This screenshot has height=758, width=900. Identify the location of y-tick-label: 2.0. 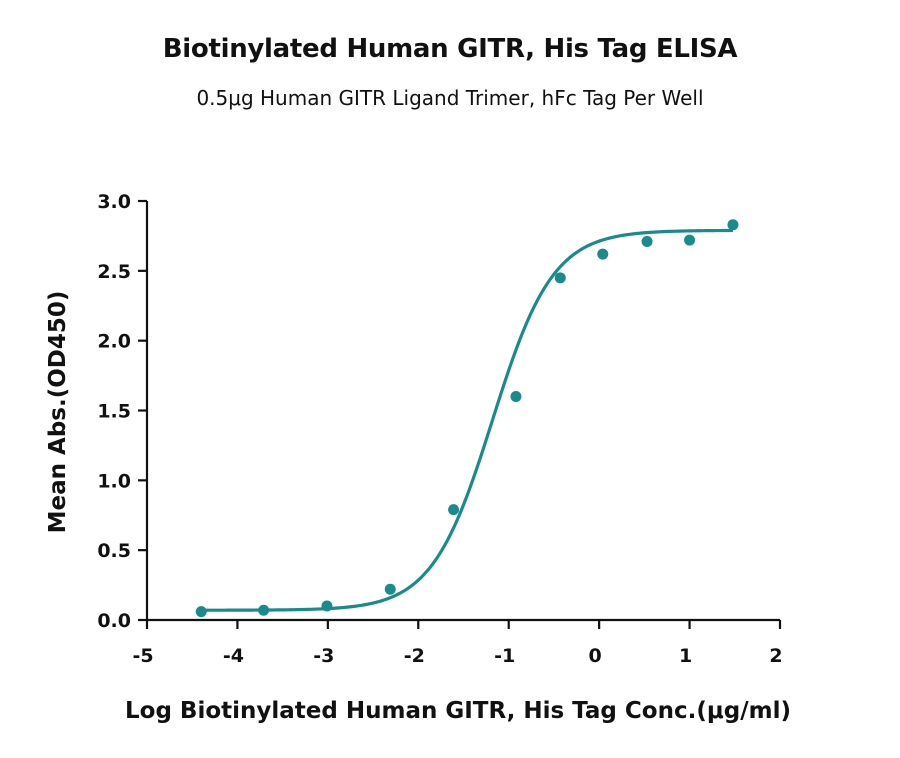
(114, 342).